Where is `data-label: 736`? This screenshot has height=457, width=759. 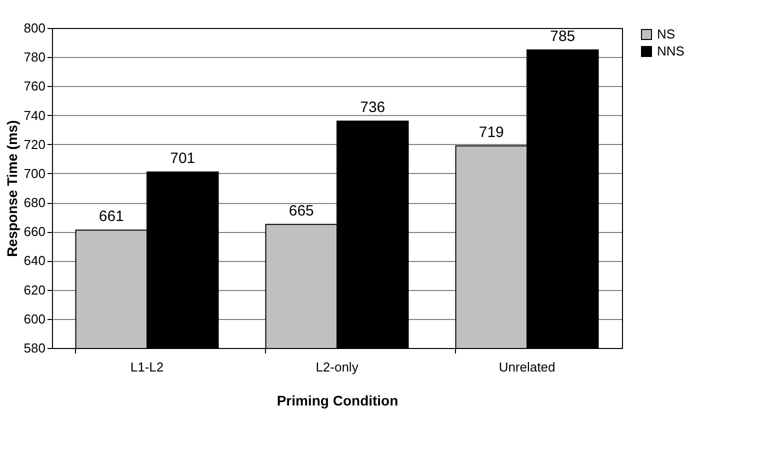 data-label: 736 is located at coordinates (373, 107).